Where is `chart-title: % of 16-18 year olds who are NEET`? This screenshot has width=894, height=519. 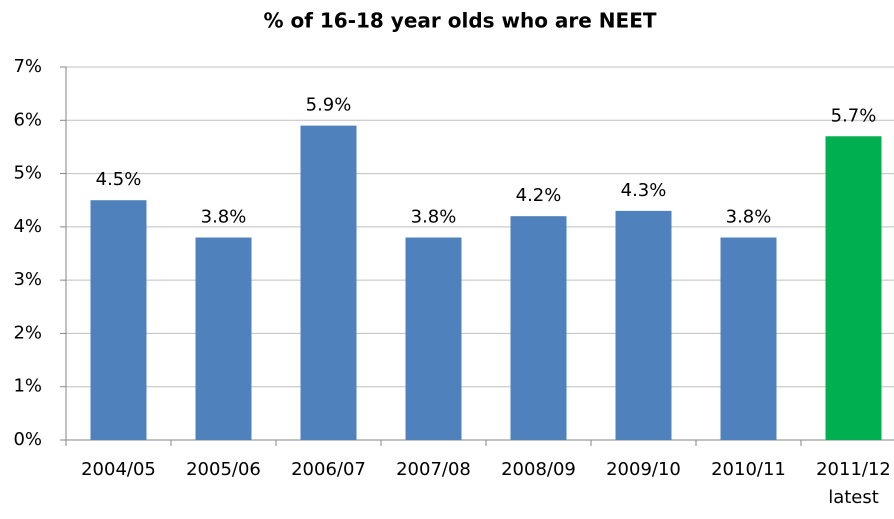 chart-title: % of 16-18 year olds who are NEET is located at coordinates (459, 21).